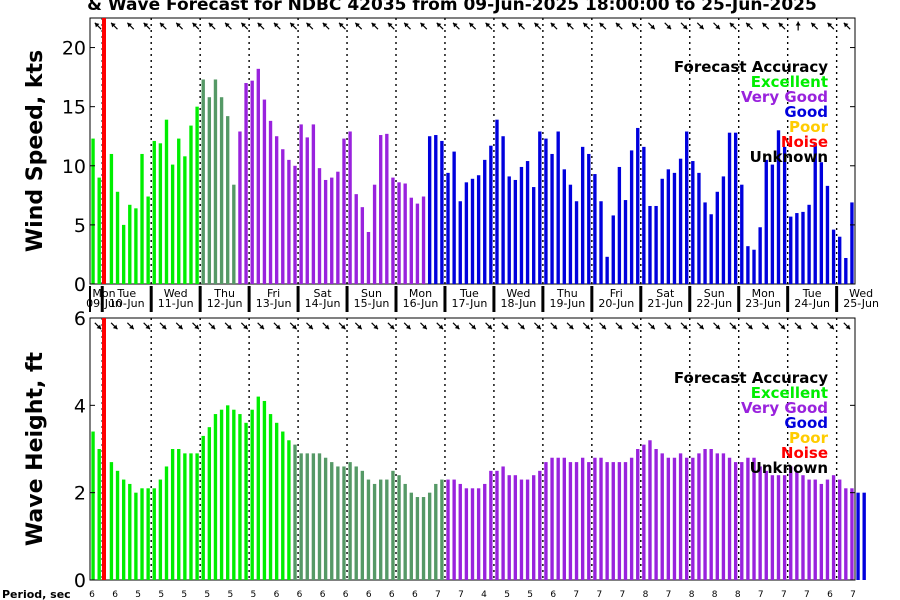 Image resolution: width=900 pixels, height=600 pixels. What do you see at coordinates (80, 406) in the screenshot?
I see `y-tick-label: 4` at bounding box center [80, 406].